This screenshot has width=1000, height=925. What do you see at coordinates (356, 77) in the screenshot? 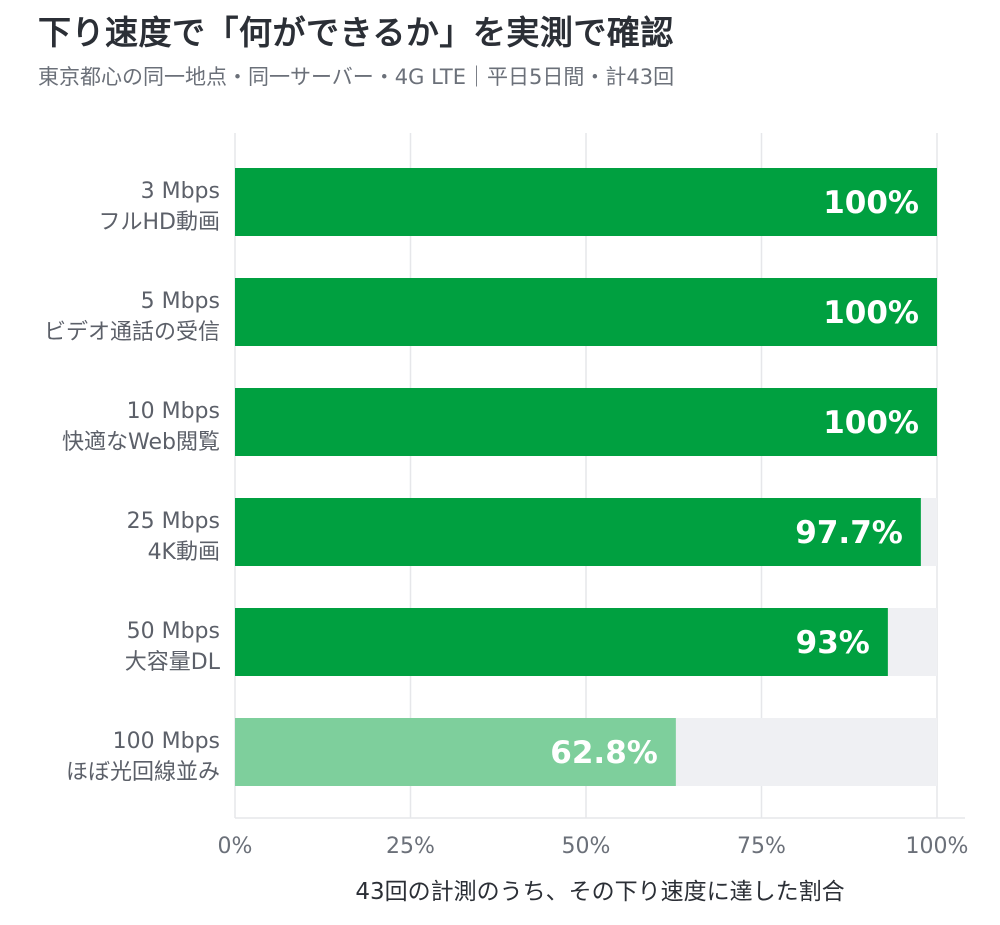
I see `chart-subtitle: 東京都心の同一地点・同一サーバー・4G LTE｜平日5日間・計43回` at bounding box center [356, 77].